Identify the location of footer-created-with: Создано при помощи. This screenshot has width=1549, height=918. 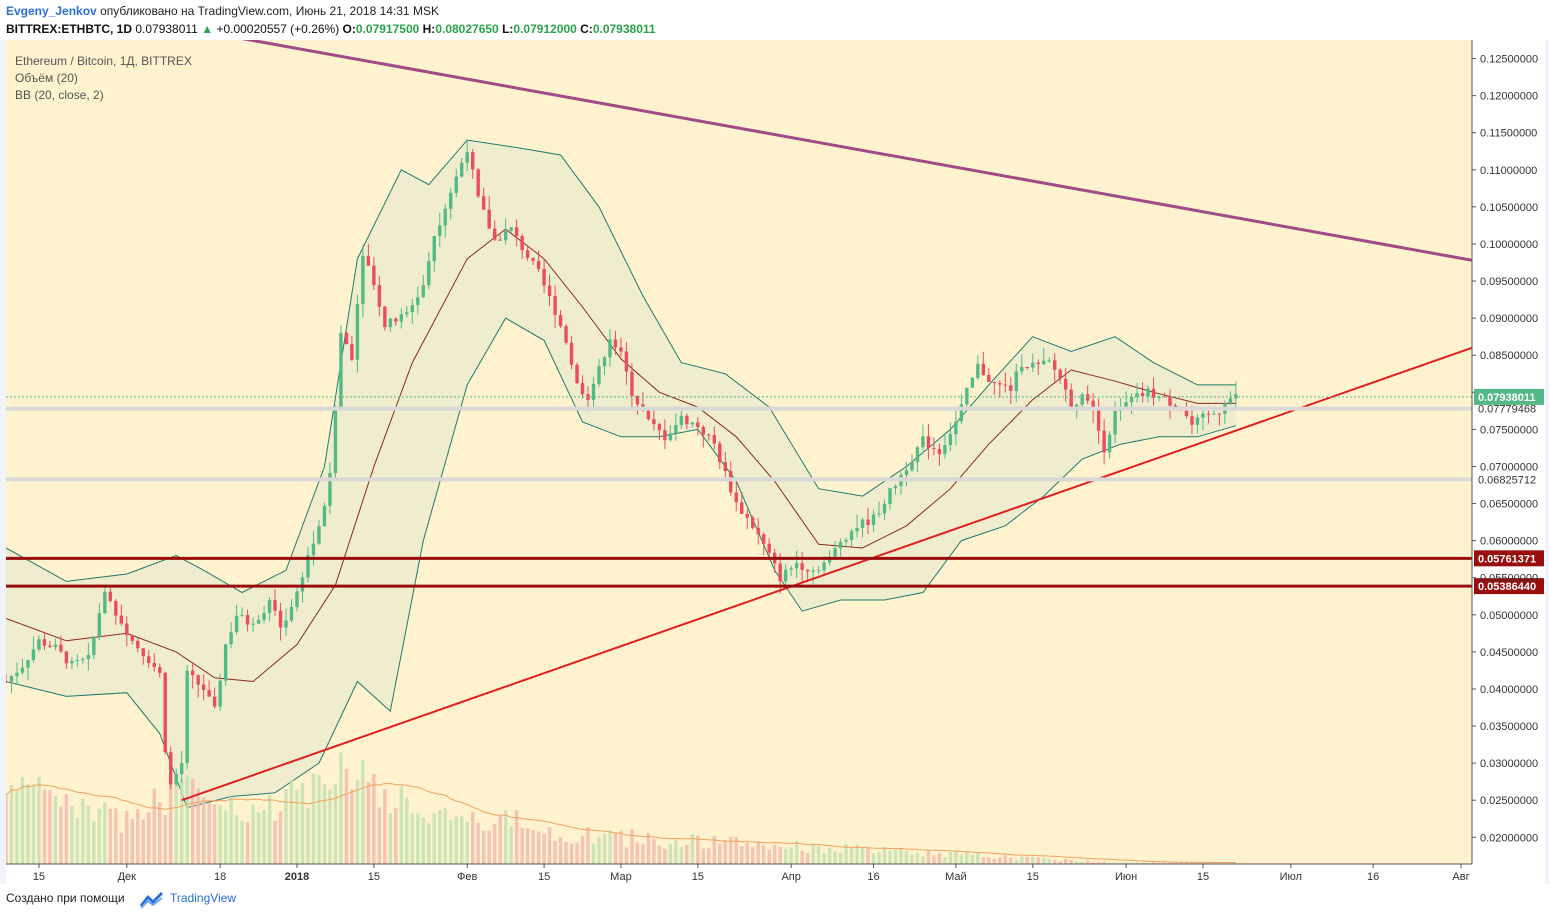
(65, 898).